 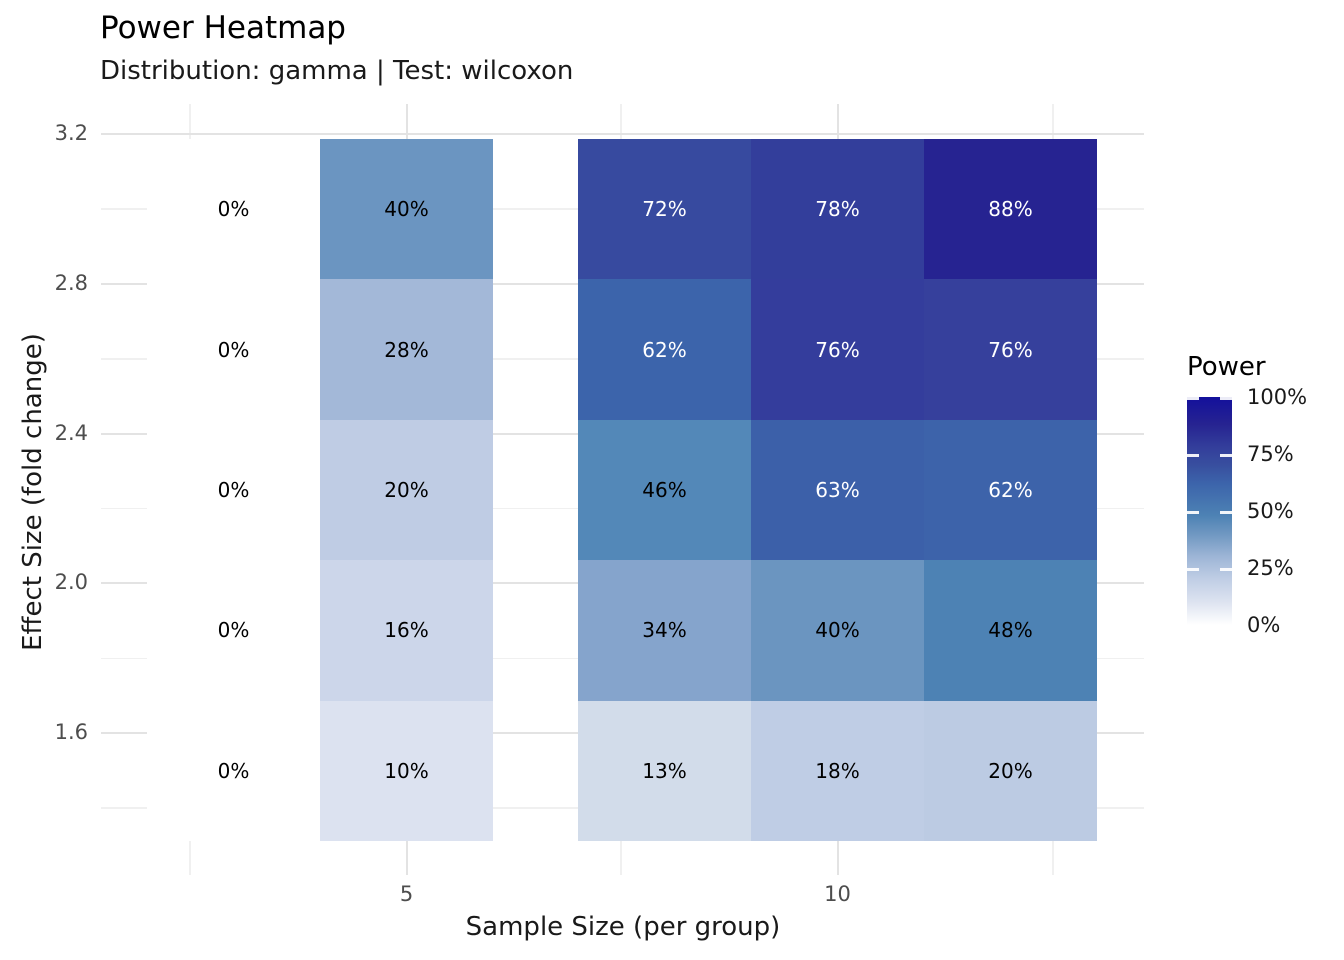 I want to click on heatmap-cell-label: 16%, so click(x=406, y=630).